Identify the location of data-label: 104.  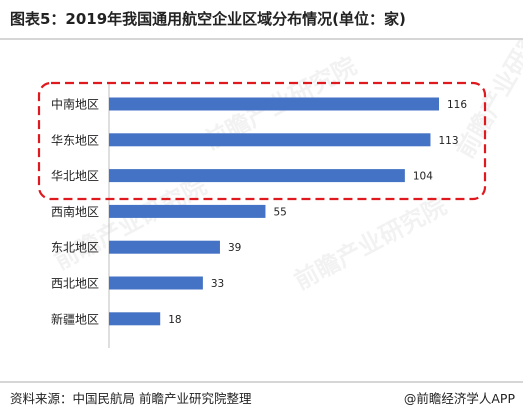
(423, 177).